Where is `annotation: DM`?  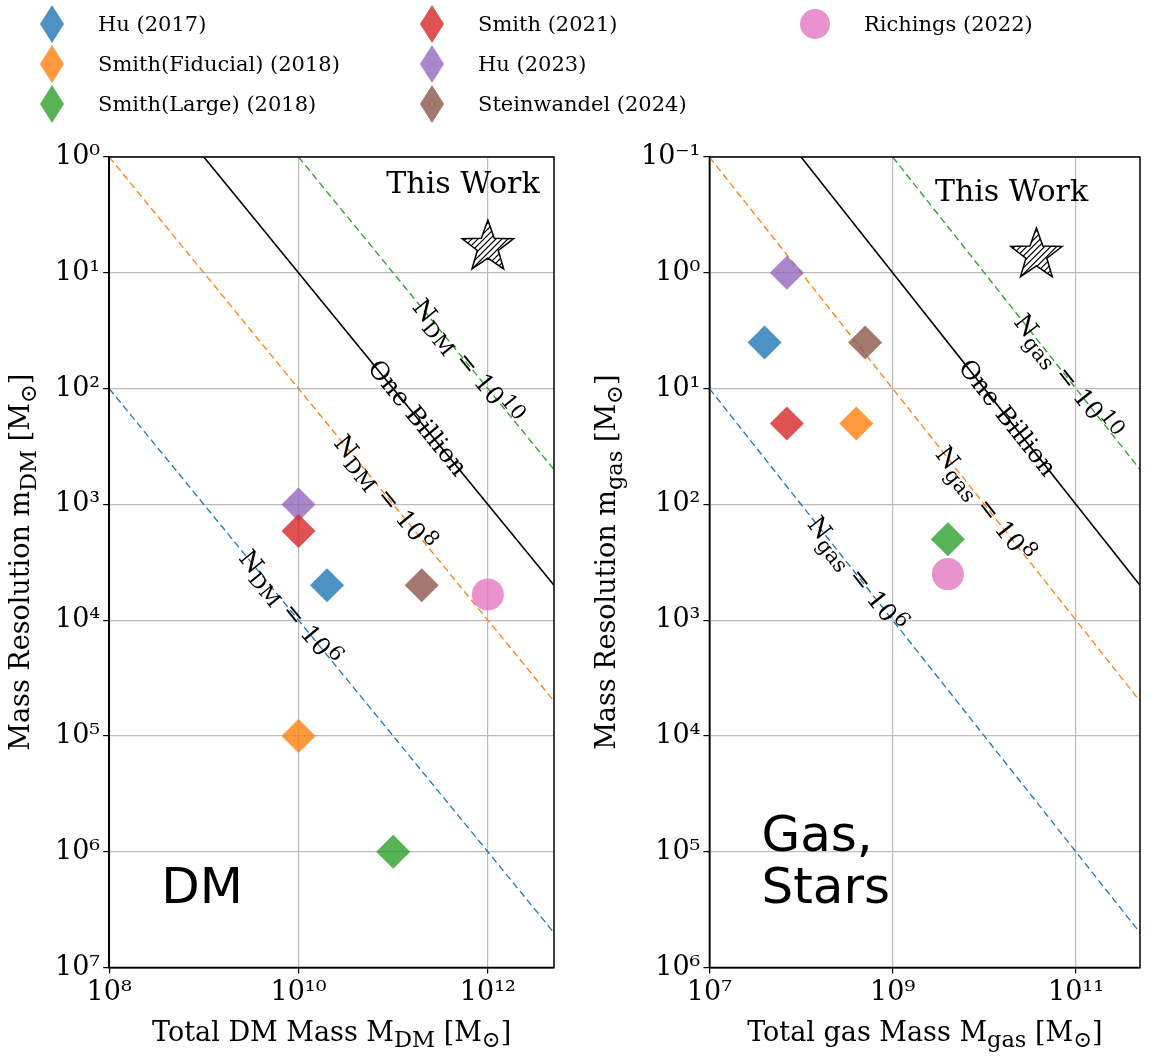 annotation: DM is located at coordinates (202, 885).